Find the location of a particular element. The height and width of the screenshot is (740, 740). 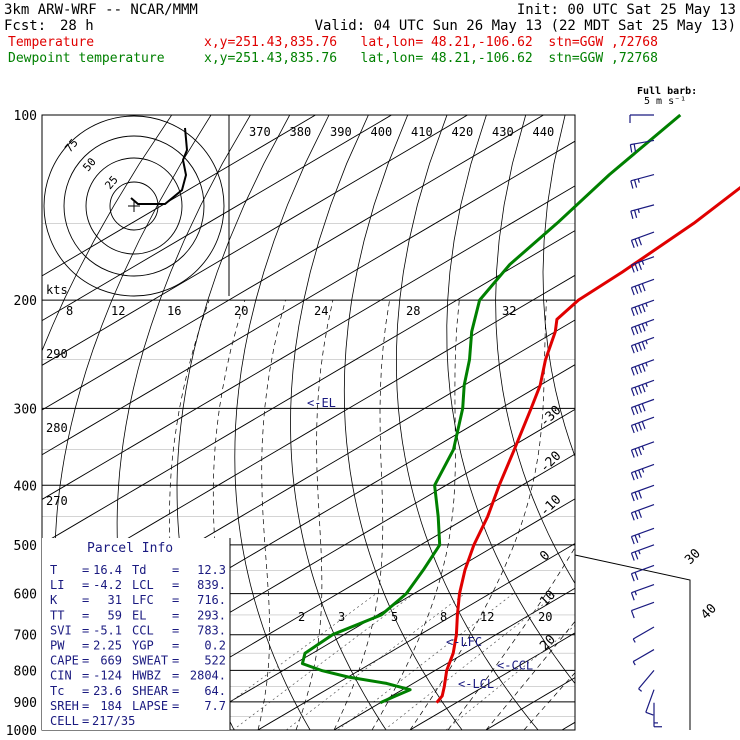

parcel-info-row: CAPE = 669 SWEAT = 522 is located at coordinates (138, 661).